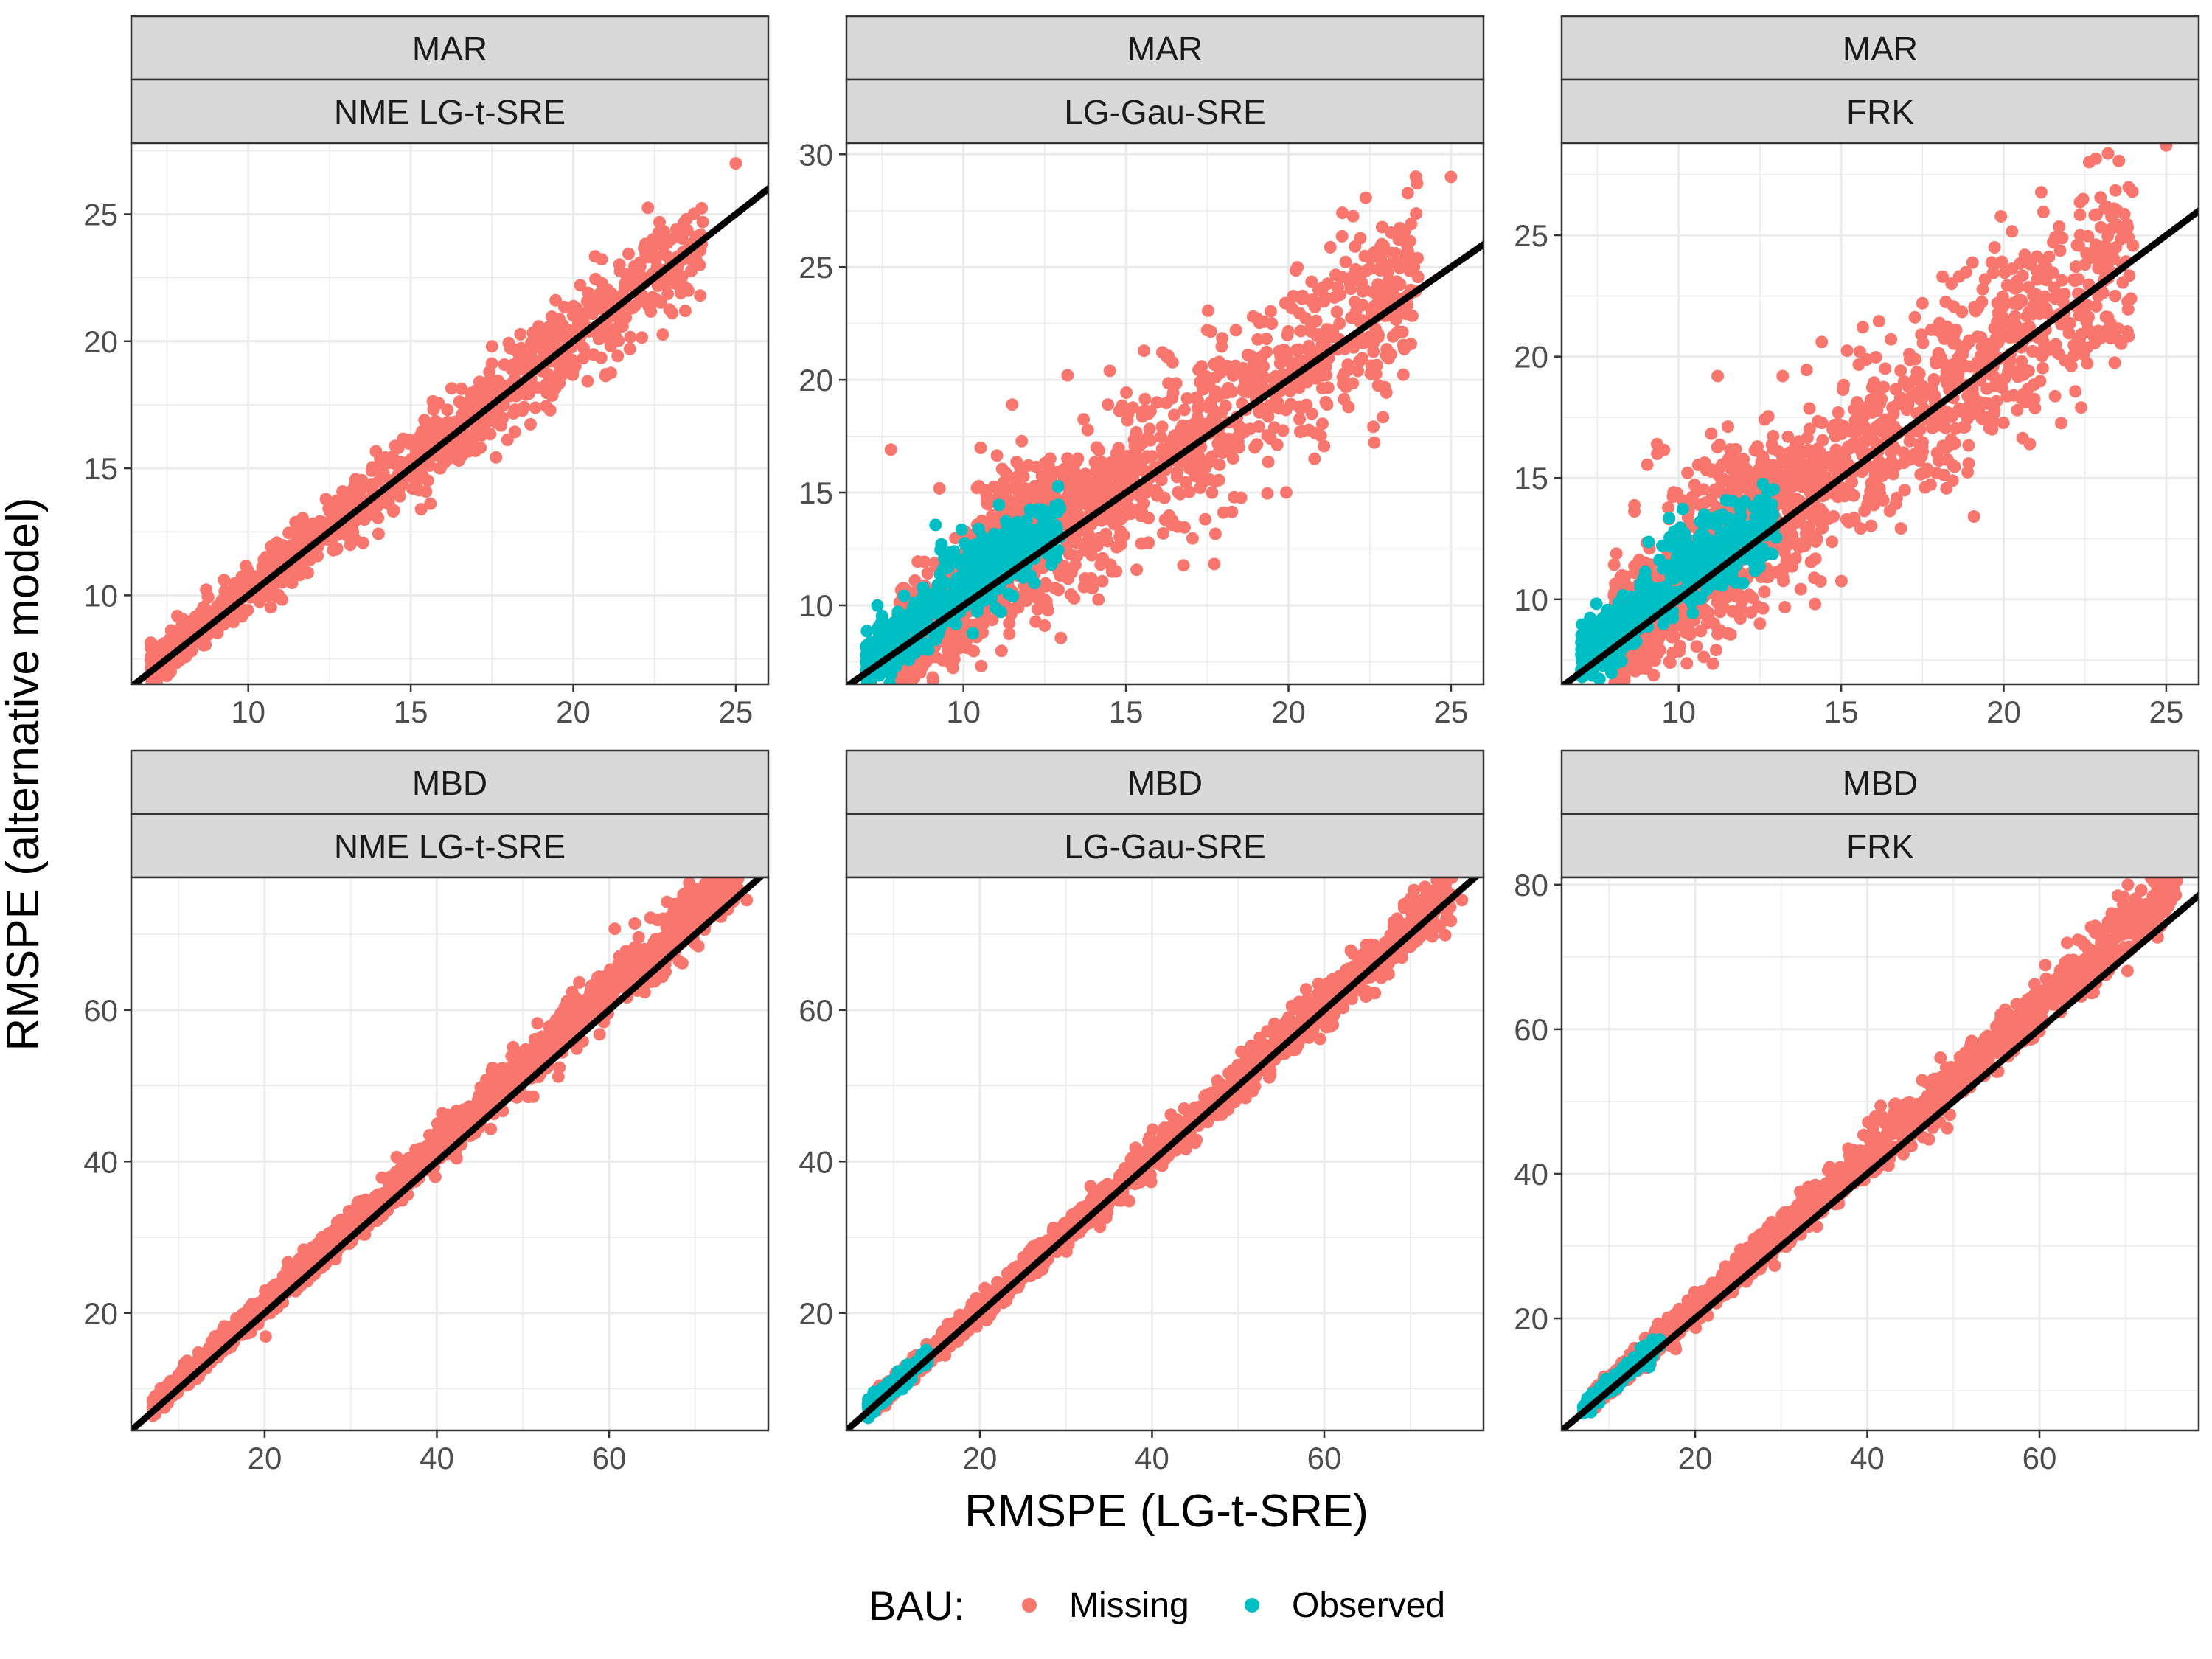 The width and height of the screenshot is (2212, 1659). What do you see at coordinates (816, 605) in the screenshot?
I see `y-tick-label: 10` at bounding box center [816, 605].